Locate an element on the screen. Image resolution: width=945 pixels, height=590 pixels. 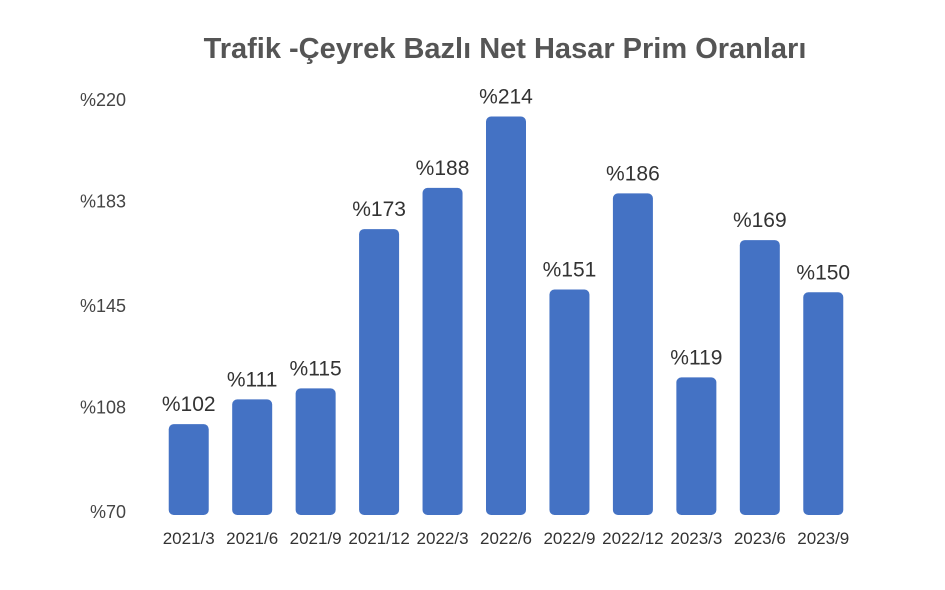
x-tick-label: 2022/3 is located at coordinates (443, 538).